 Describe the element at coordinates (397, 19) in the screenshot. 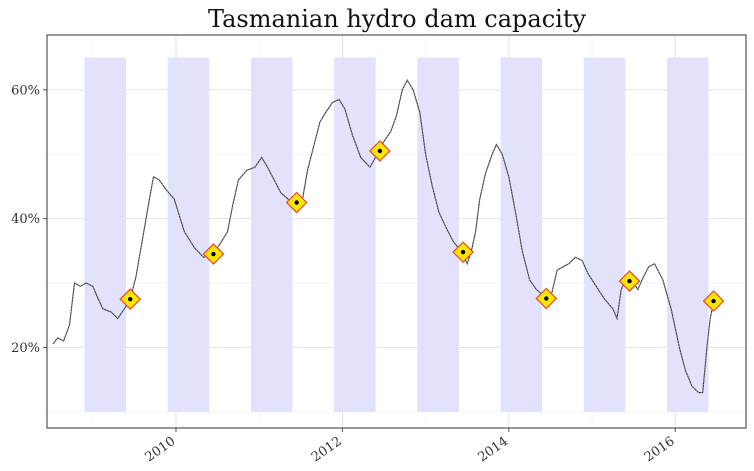

I see `chart-title: Tasmanian hydro dam capacity` at that location.